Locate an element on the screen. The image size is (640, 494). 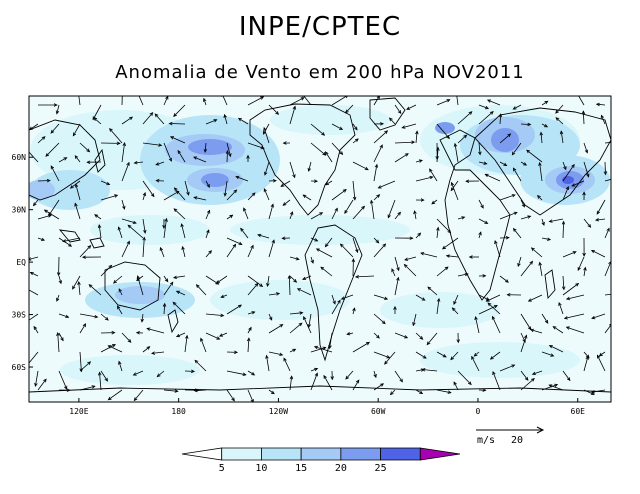
lon-label: 60W is located at coordinates (378, 411).